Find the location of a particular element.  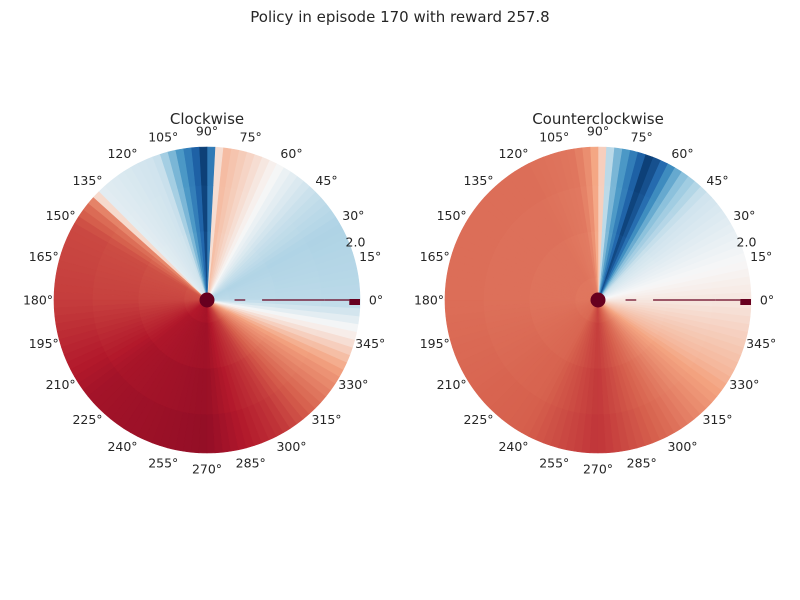

figure-title: Policy in episode 170 with reward 257.8 is located at coordinates (400, 17).